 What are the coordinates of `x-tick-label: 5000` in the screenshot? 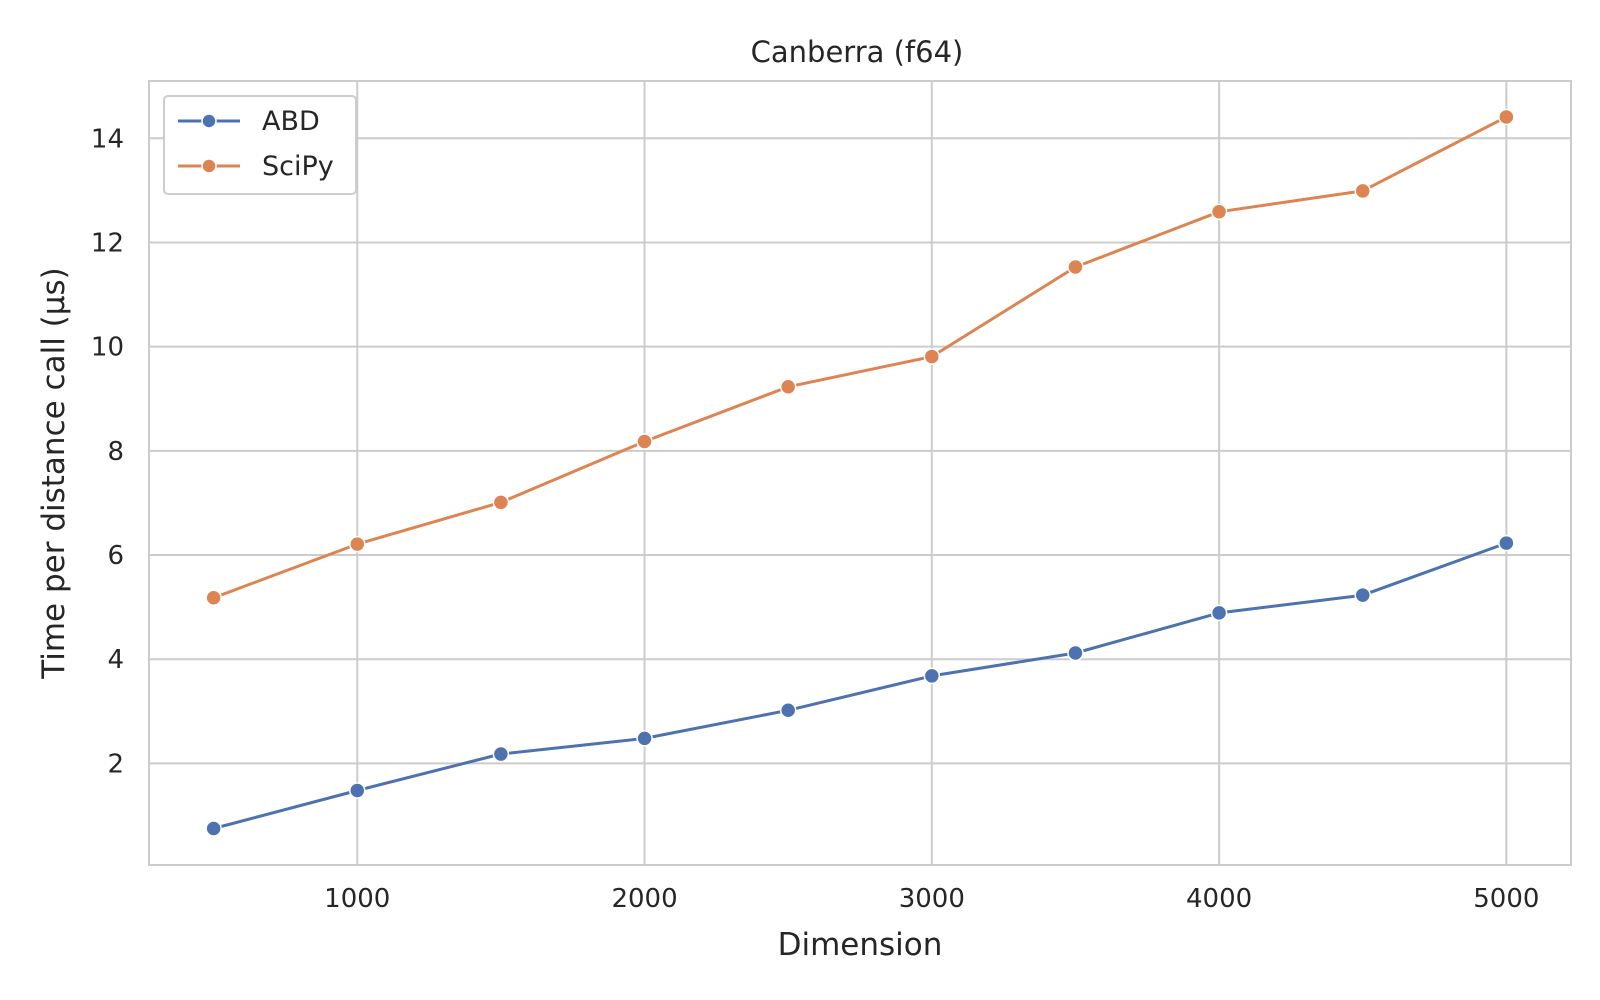 It's located at (1506, 899).